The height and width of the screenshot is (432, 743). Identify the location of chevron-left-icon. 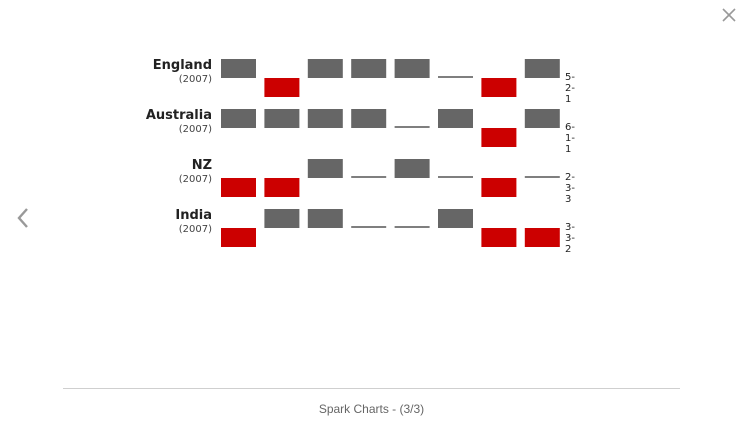
(22, 218).